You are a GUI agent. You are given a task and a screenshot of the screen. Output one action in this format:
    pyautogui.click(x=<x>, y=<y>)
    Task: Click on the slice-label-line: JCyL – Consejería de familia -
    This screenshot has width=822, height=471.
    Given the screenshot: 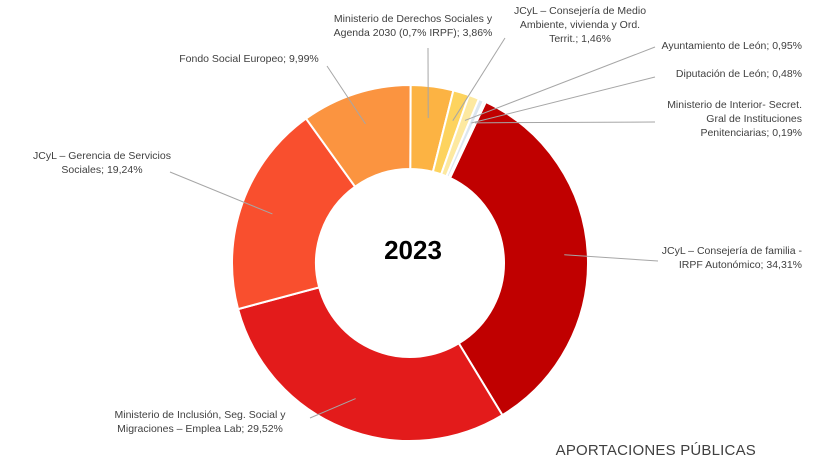 What is the action you would take?
    pyautogui.click(x=732, y=251)
    